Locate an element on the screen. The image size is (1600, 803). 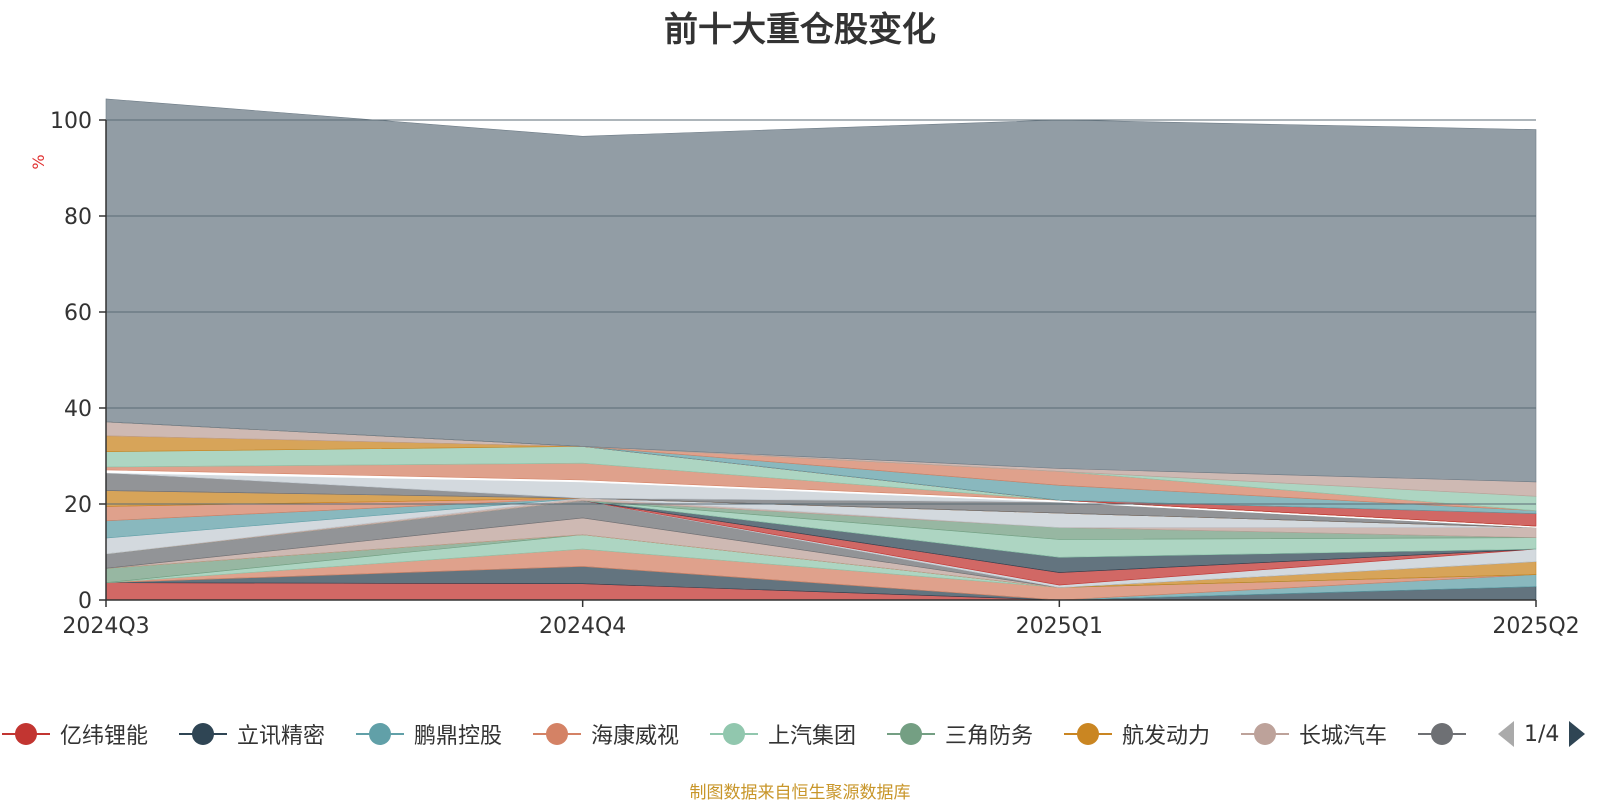
y-tick-label: 100 is located at coordinates (71, 121).